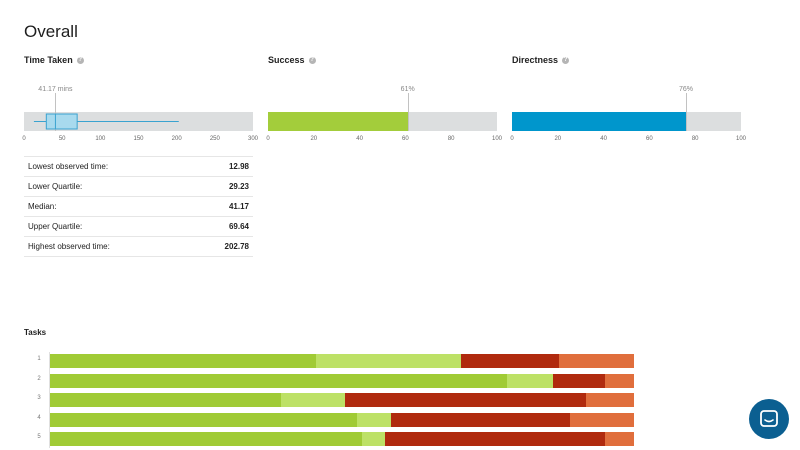 The height and width of the screenshot is (450, 800). Describe the element at coordinates (253, 139) in the screenshot. I see `tick-label: 300` at that location.